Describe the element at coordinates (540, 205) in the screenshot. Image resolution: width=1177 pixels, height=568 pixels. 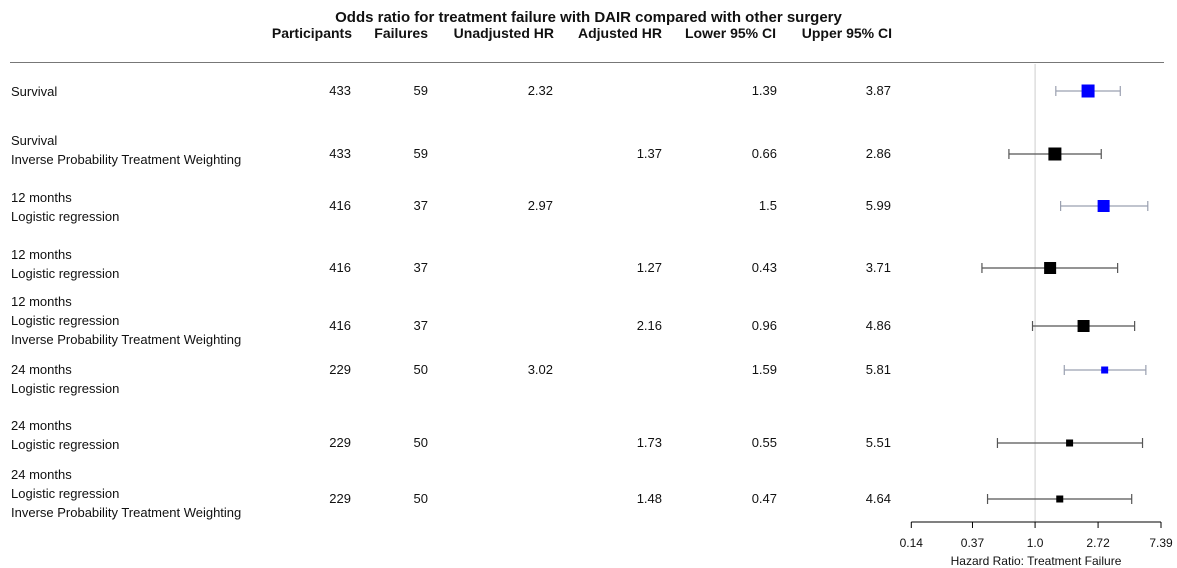
I see `cell-unadjusted-hr: 2.97` at that location.